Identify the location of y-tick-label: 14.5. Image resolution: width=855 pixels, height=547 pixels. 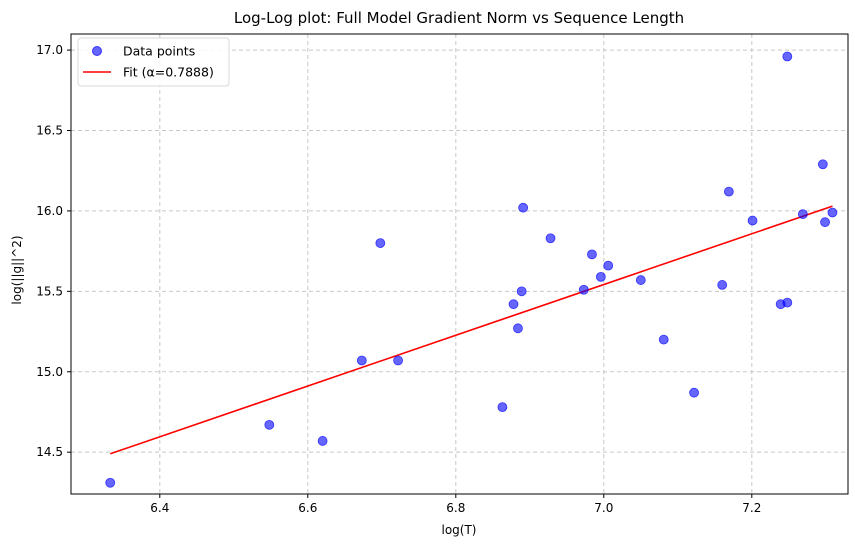
(49, 452).